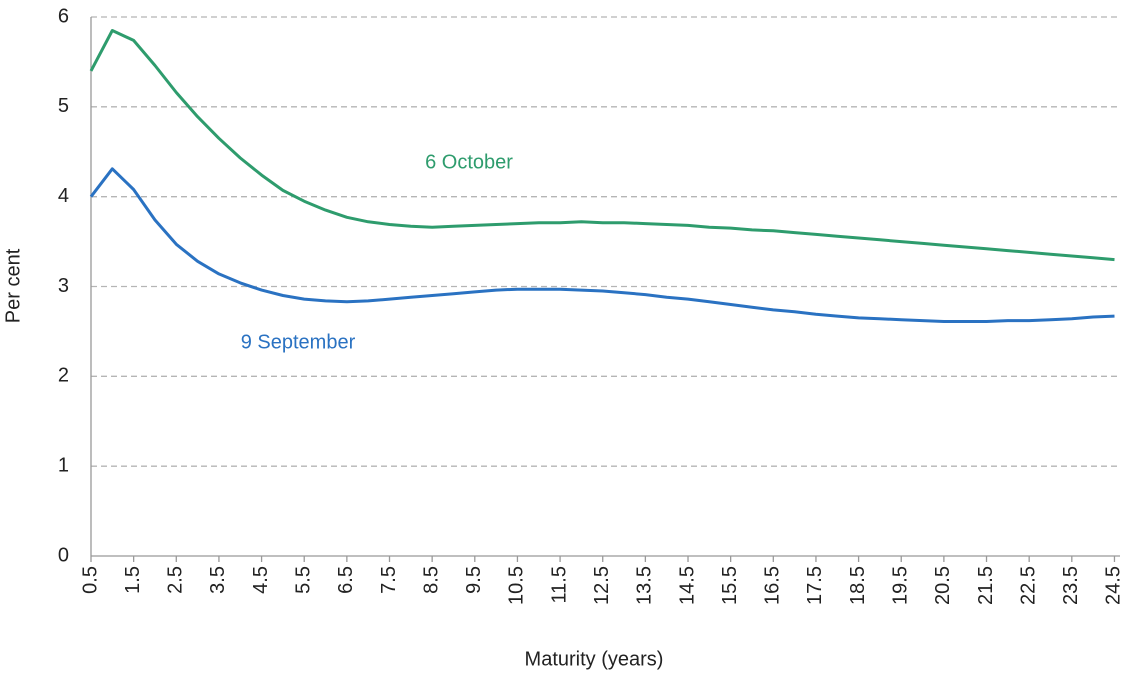  Describe the element at coordinates (943, 585) in the screenshot. I see `x-tick-label: 20.5` at that location.